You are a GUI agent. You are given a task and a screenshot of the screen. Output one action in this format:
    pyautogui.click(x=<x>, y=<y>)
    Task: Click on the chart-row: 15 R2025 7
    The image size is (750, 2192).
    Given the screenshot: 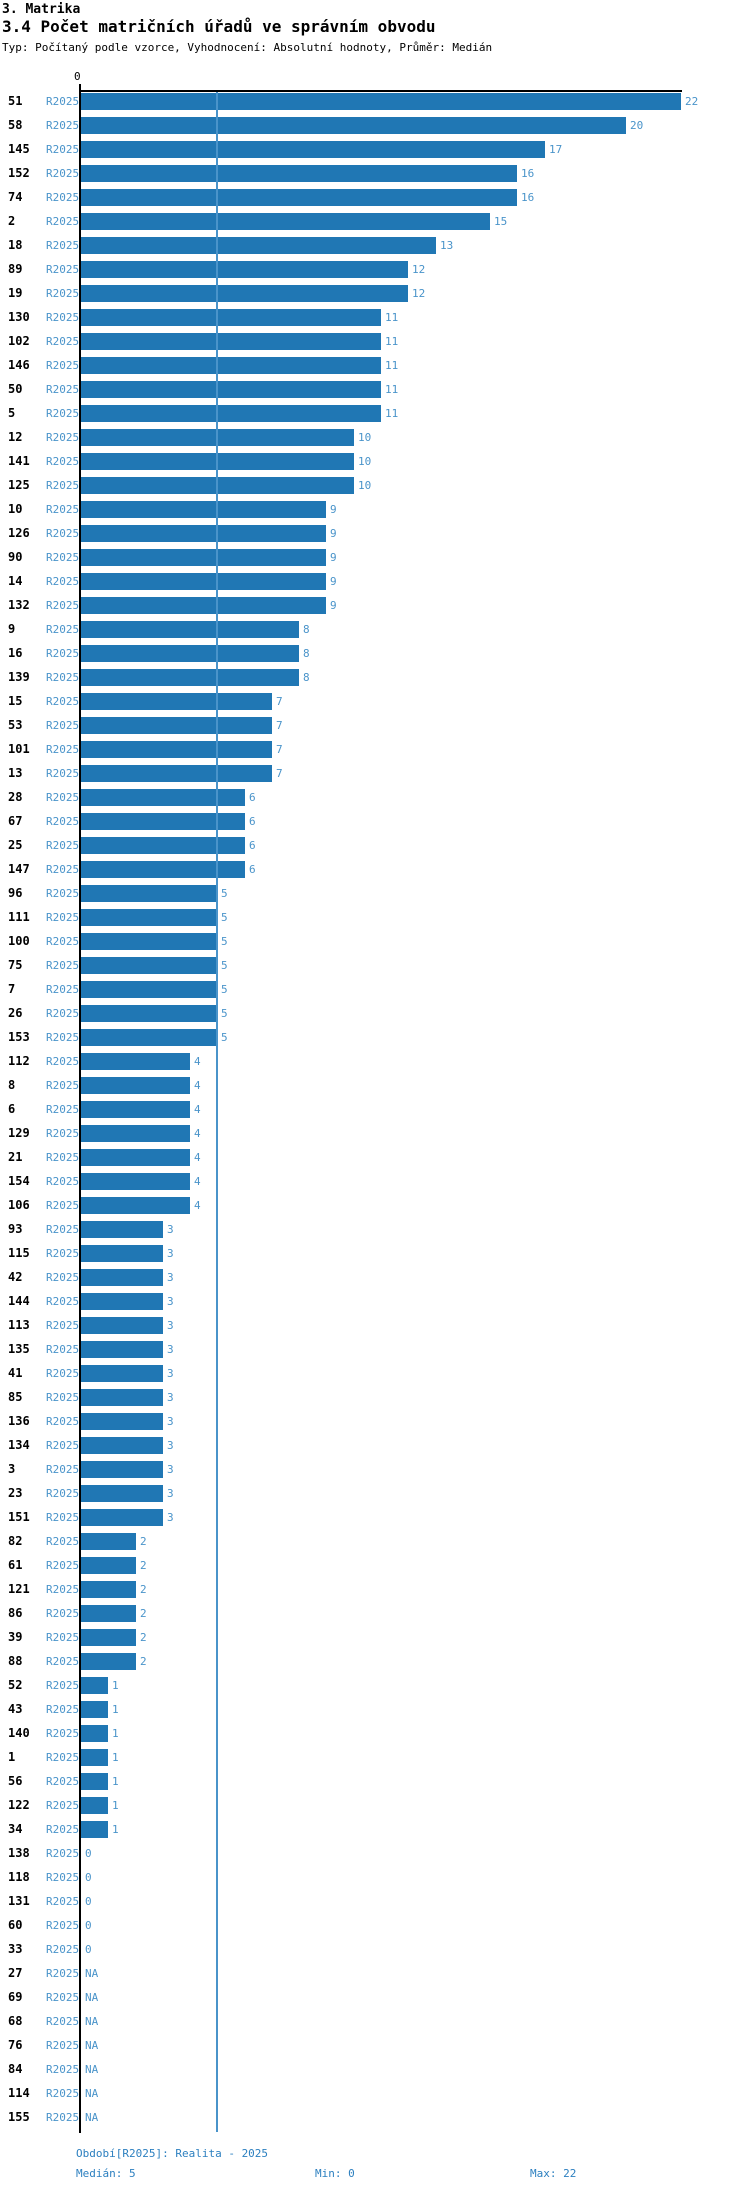 What is the action you would take?
    pyautogui.click(x=375, y=701)
    